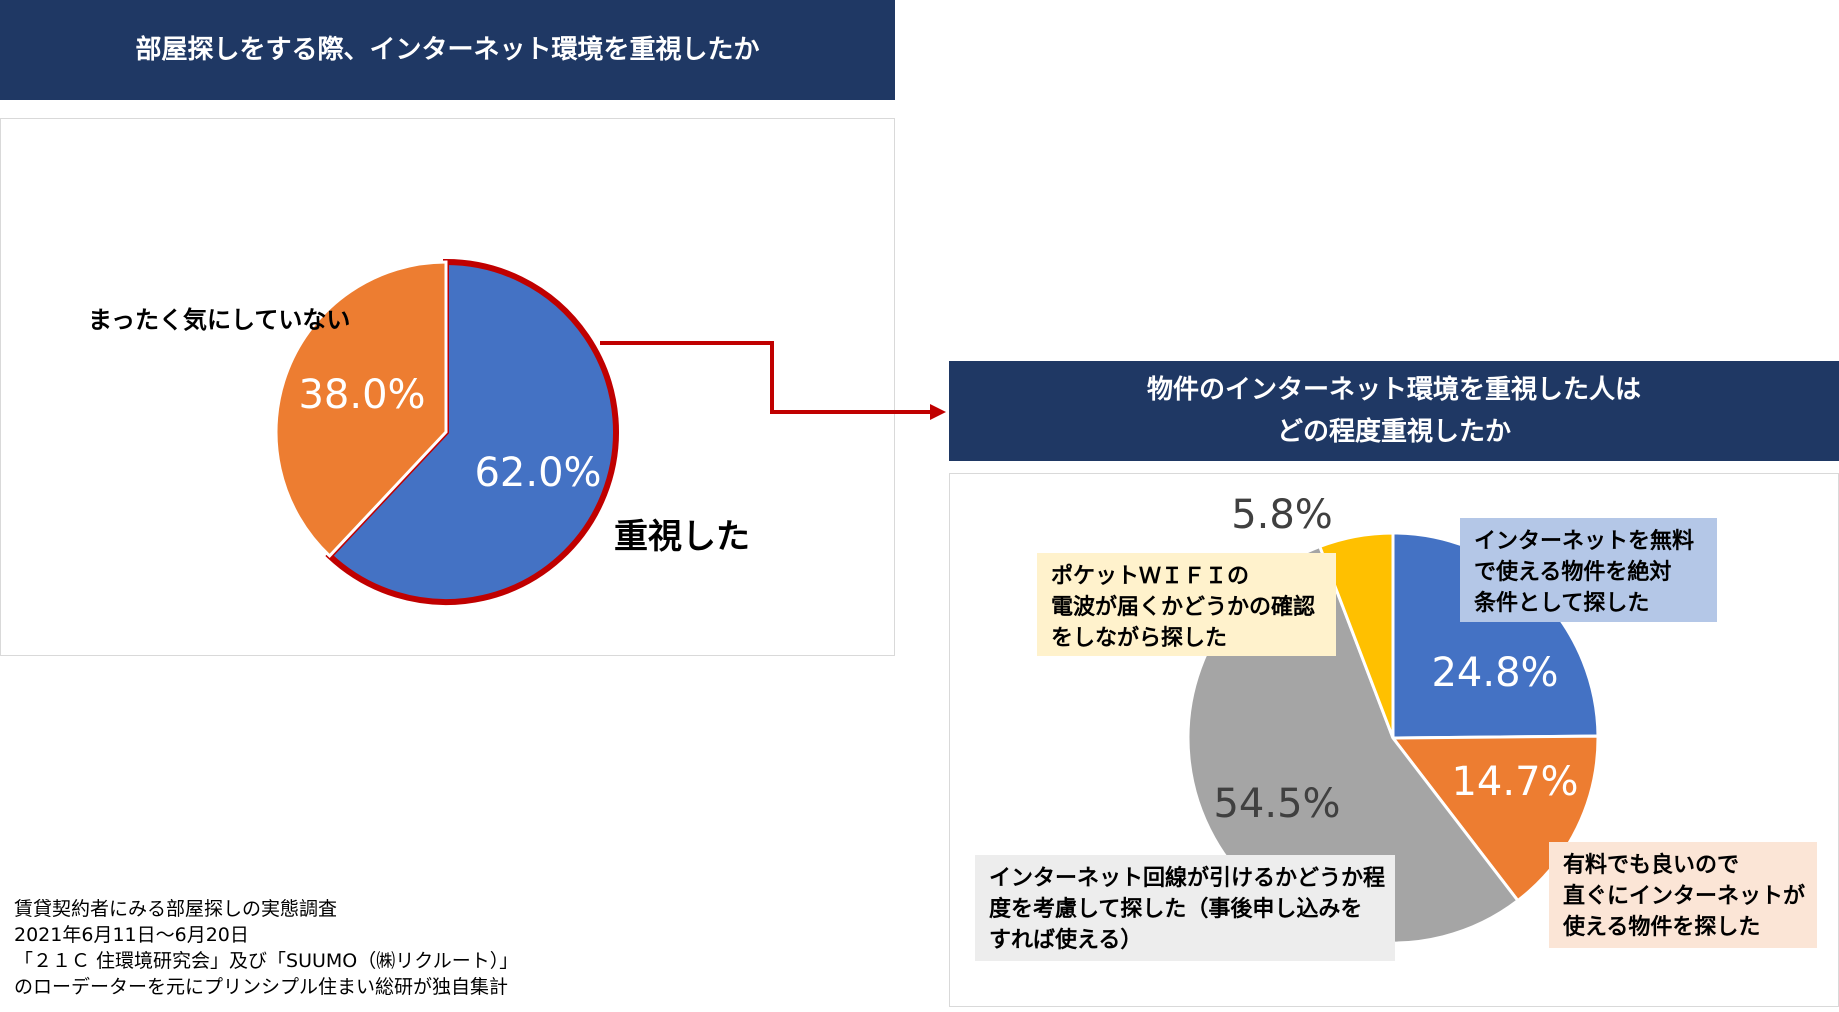  What do you see at coordinates (472, 431) in the screenshot?
I see `left-pie-highlight-outline` at bounding box center [472, 431].